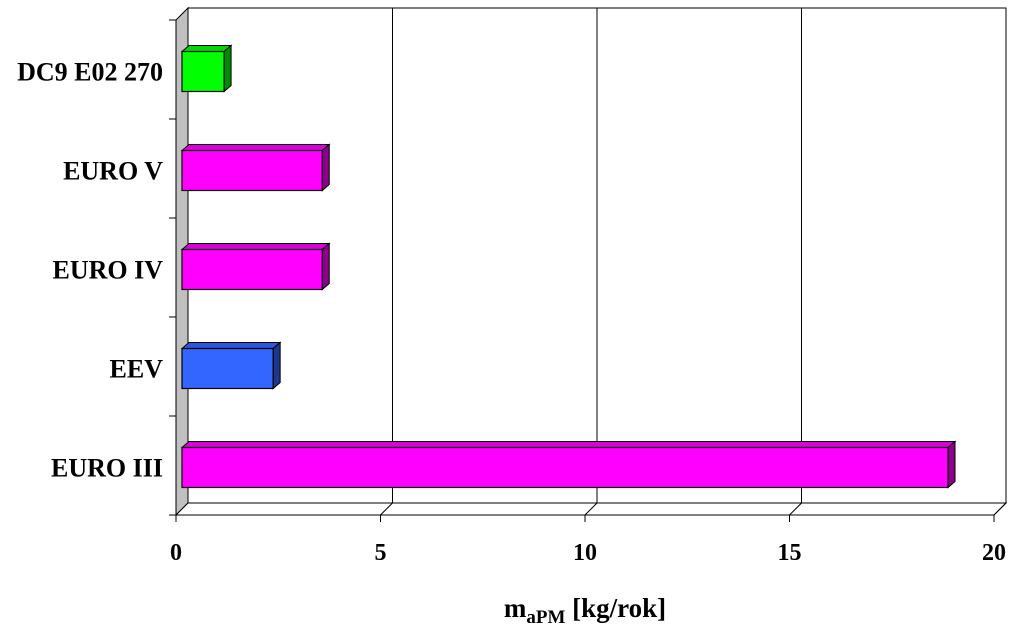 The height and width of the screenshot is (628, 1010). What do you see at coordinates (107, 270) in the screenshot?
I see `category-label-3: EURO IV` at bounding box center [107, 270].